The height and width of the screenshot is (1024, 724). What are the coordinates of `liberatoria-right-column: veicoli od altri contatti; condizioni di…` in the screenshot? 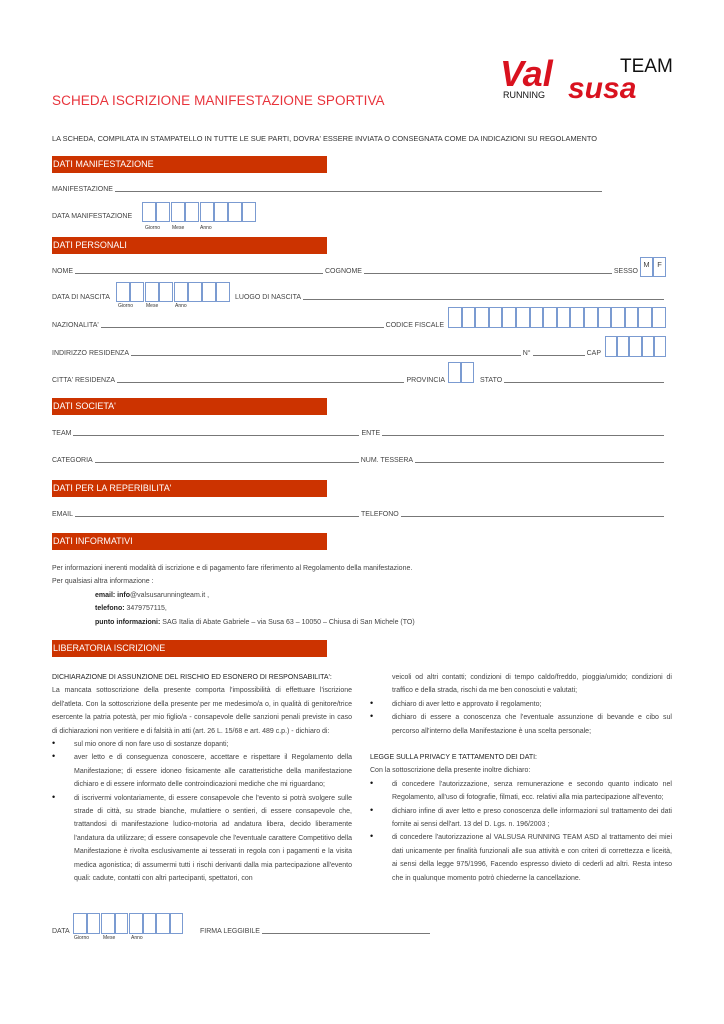 It's located at (521, 778).